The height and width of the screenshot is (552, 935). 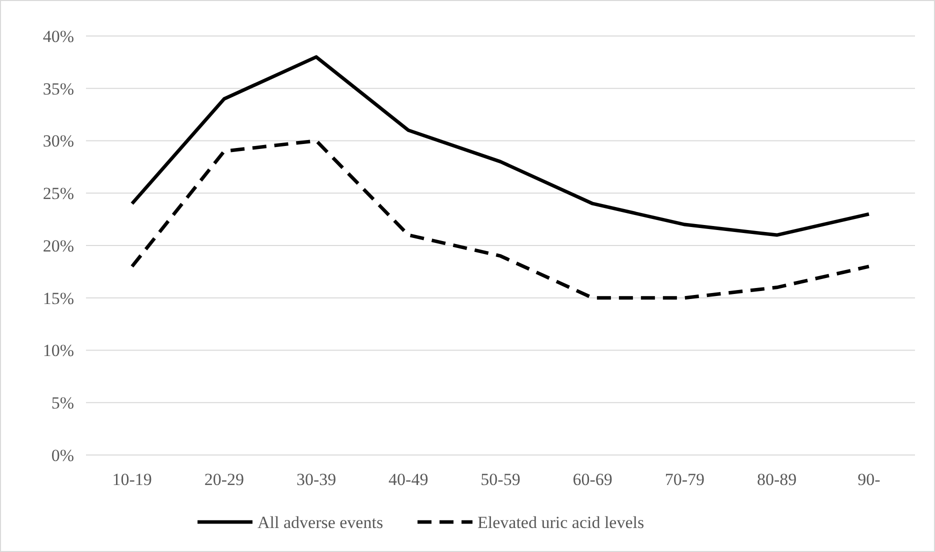 What do you see at coordinates (62, 455) in the screenshot?
I see `y-tick-label: 0%` at bounding box center [62, 455].